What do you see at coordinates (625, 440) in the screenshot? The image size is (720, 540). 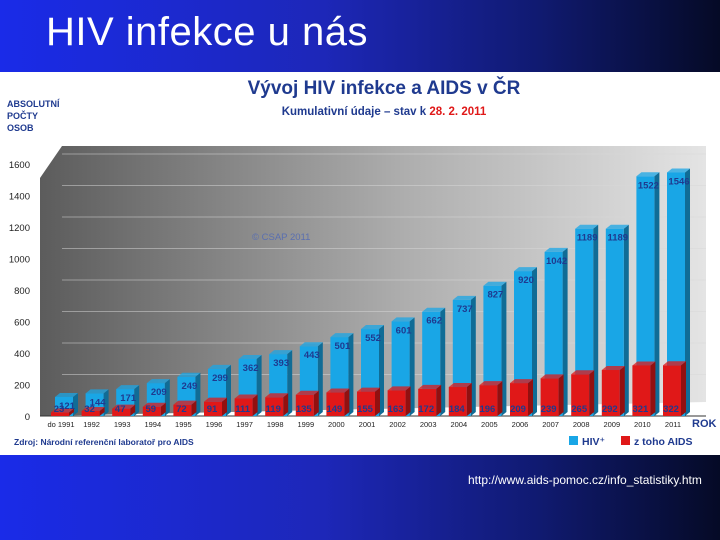 I see `legend-swatch-aids` at bounding box center [625, 440].